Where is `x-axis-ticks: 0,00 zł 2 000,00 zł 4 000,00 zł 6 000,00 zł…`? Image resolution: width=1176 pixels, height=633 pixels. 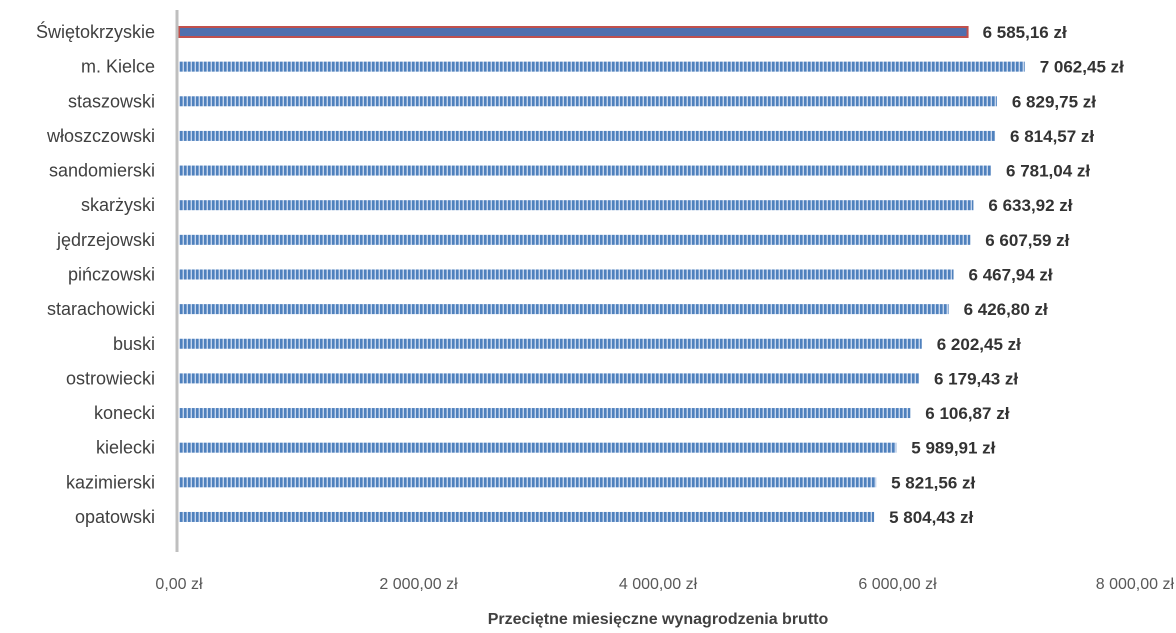
x-axis-ticks: 0,00 zł 2 000,00 zł 4 000,00 zł 6 000,00 zł… is located at coordinates (664, 584).